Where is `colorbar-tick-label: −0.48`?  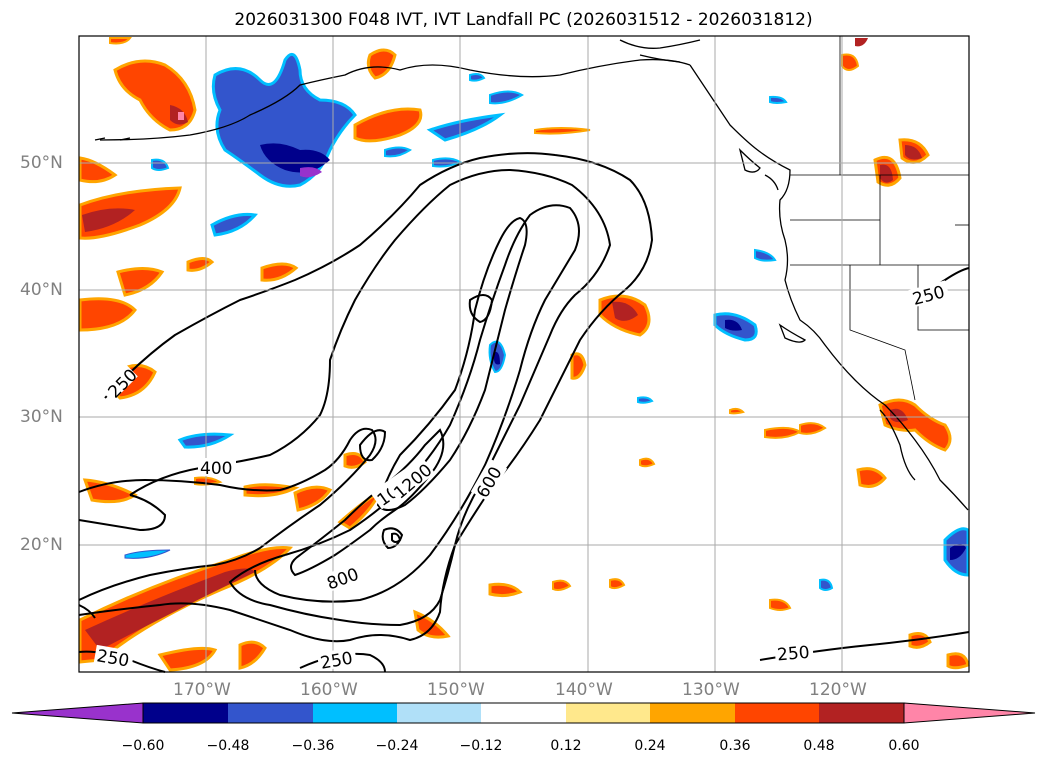
colorbar-tick-label: −0.48 is located at coordinates (228, 746).